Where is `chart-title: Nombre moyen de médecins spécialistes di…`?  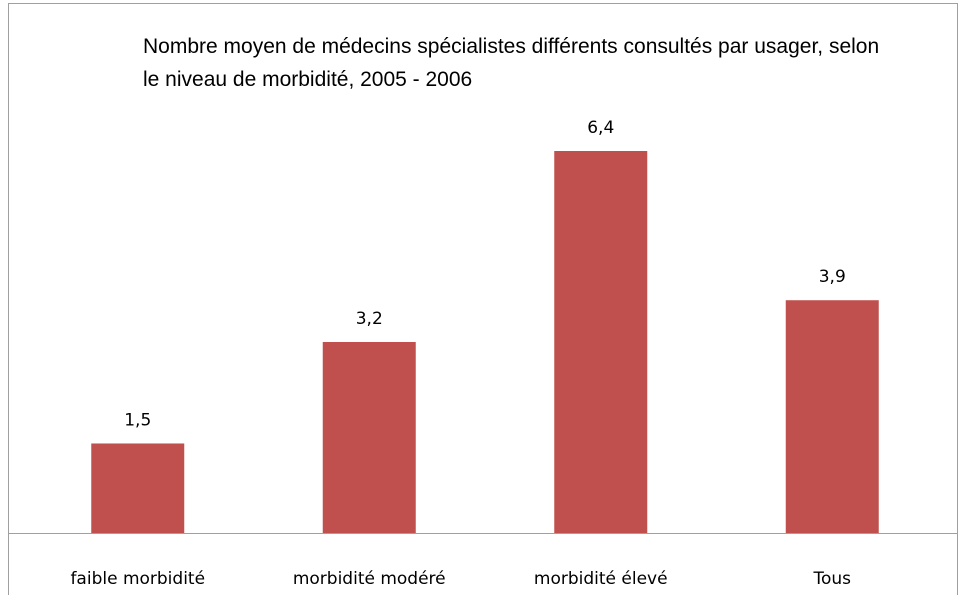
chart-title: Nombre moyen de médecins spécialistes di… is located at coordinates (511, 63).